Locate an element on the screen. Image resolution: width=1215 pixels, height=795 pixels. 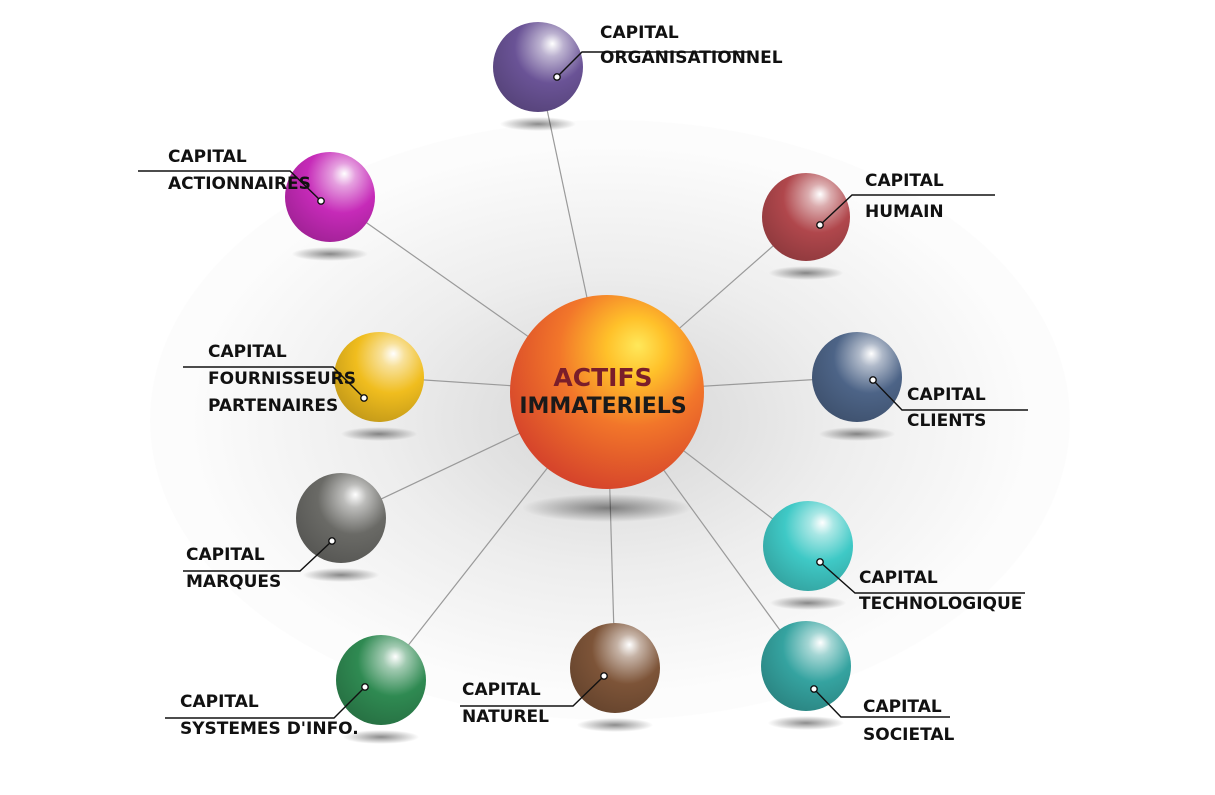
callout-dot-systemes is located at coordinates (365, 687).